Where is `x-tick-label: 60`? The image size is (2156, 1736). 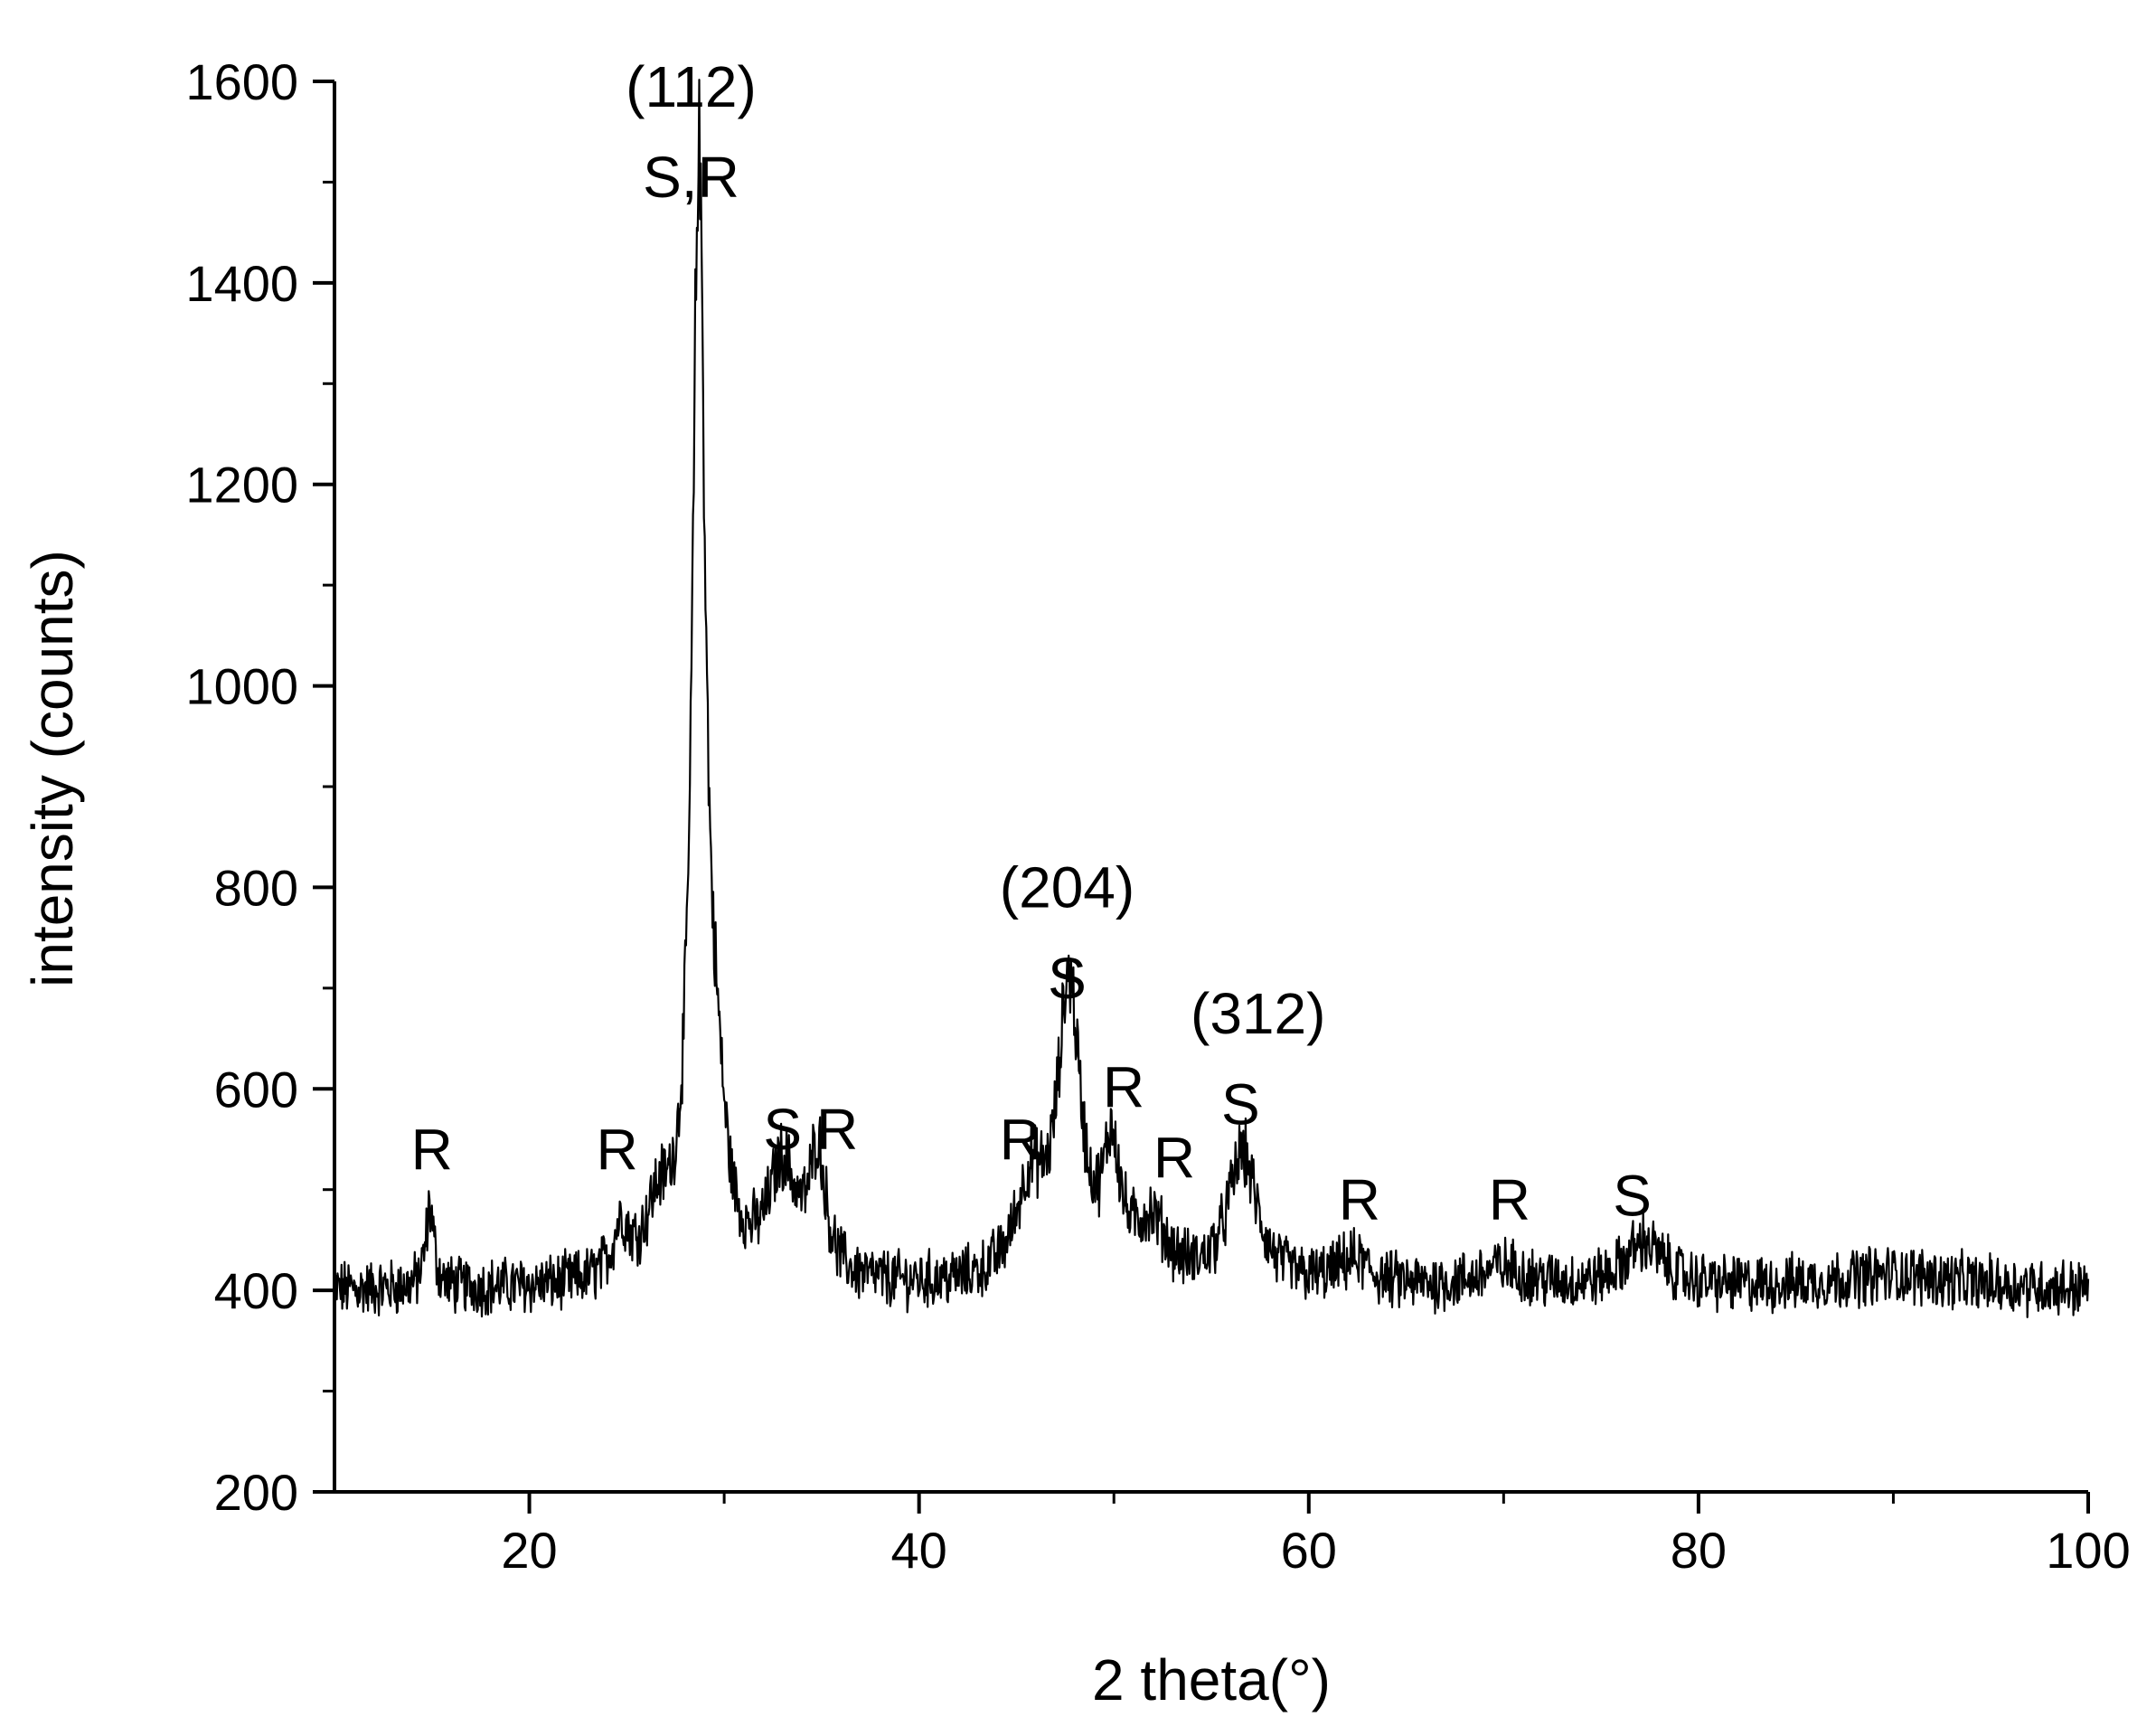 x-tick-label: 60 is located at coordinates (1309, 1551).